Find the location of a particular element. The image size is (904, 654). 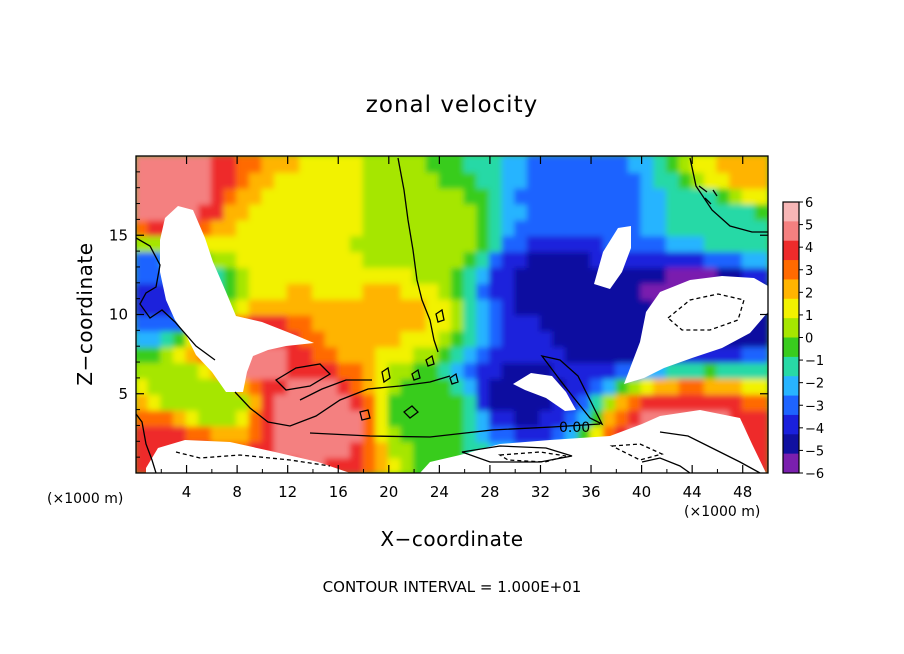

y-axis-label: Z−coordinate is located at coordinates (85, 313).